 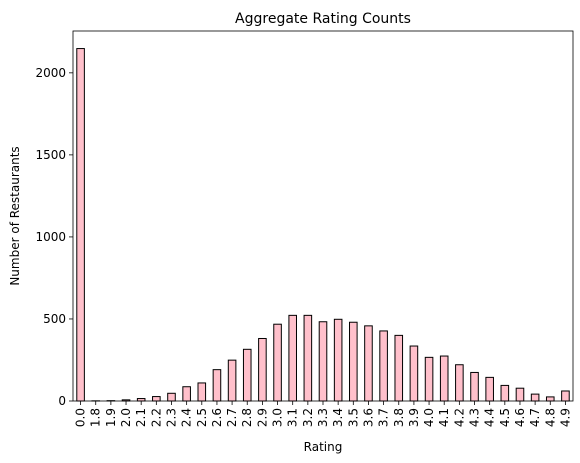 I want to click on bar-2.3, so click(x=171, y=397).